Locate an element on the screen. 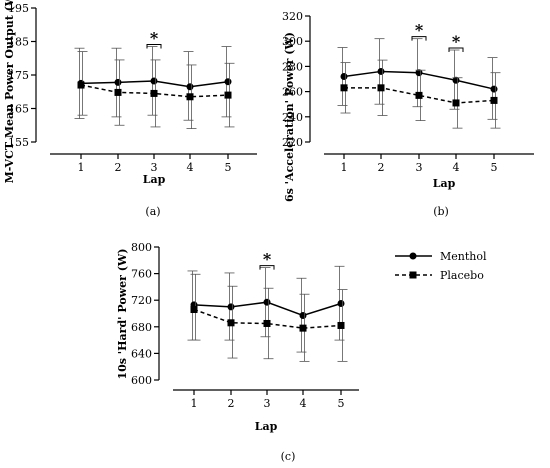 The image size is (550, 468). panel-c-xtick-label: 4 is located at coordinates (303, 403).